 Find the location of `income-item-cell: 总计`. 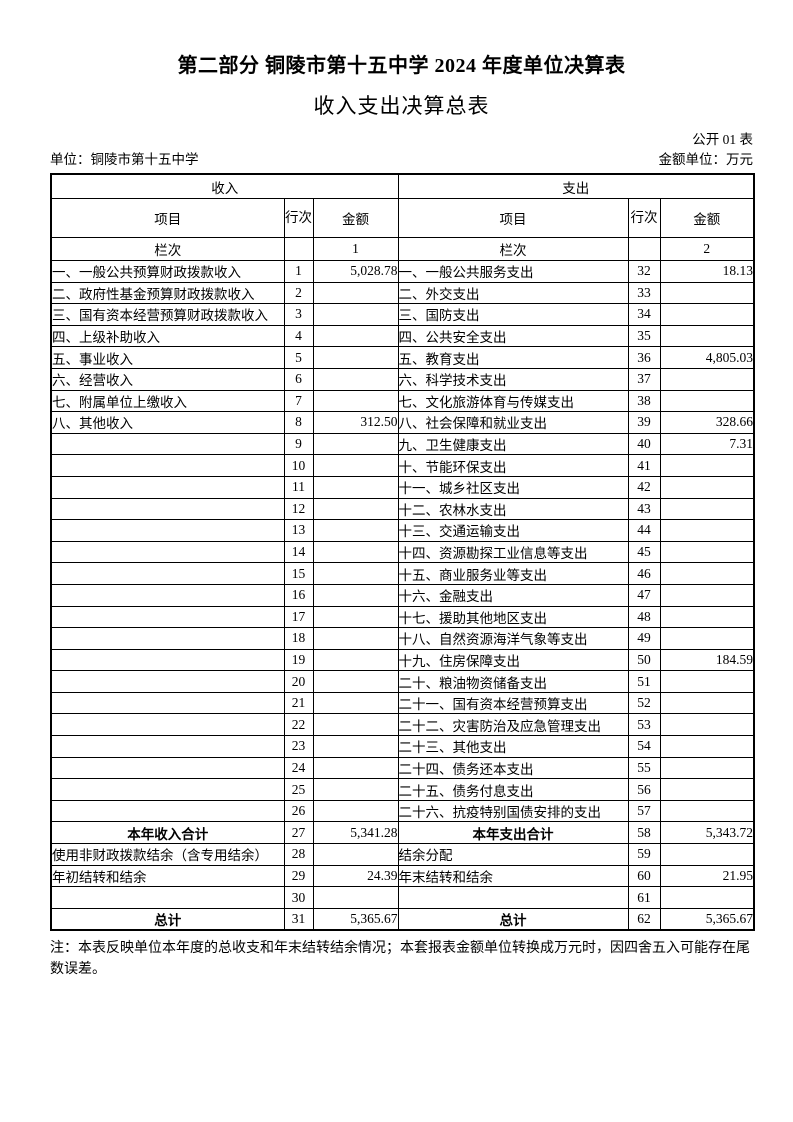

income-item-cell: 总计 is located at coordinates (167, 919).